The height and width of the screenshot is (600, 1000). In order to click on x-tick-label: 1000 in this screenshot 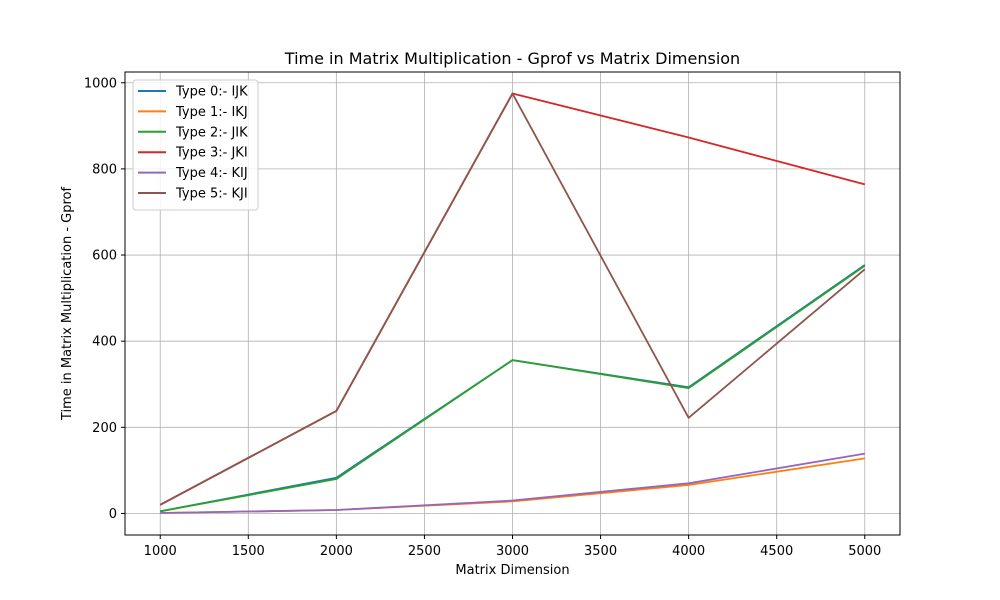, I will do `click(160, 551)`.